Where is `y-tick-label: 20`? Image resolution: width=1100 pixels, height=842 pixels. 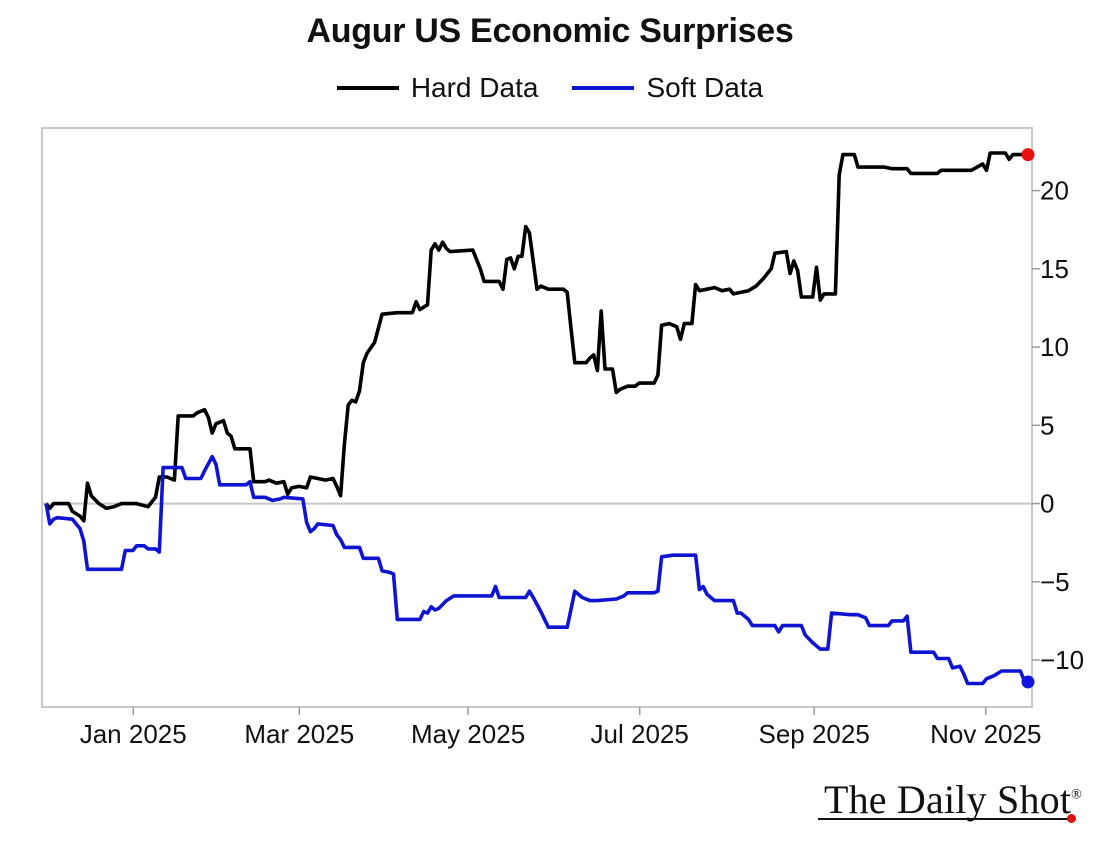
y-tick-label: 20 is located at coordinates (1054, 191).